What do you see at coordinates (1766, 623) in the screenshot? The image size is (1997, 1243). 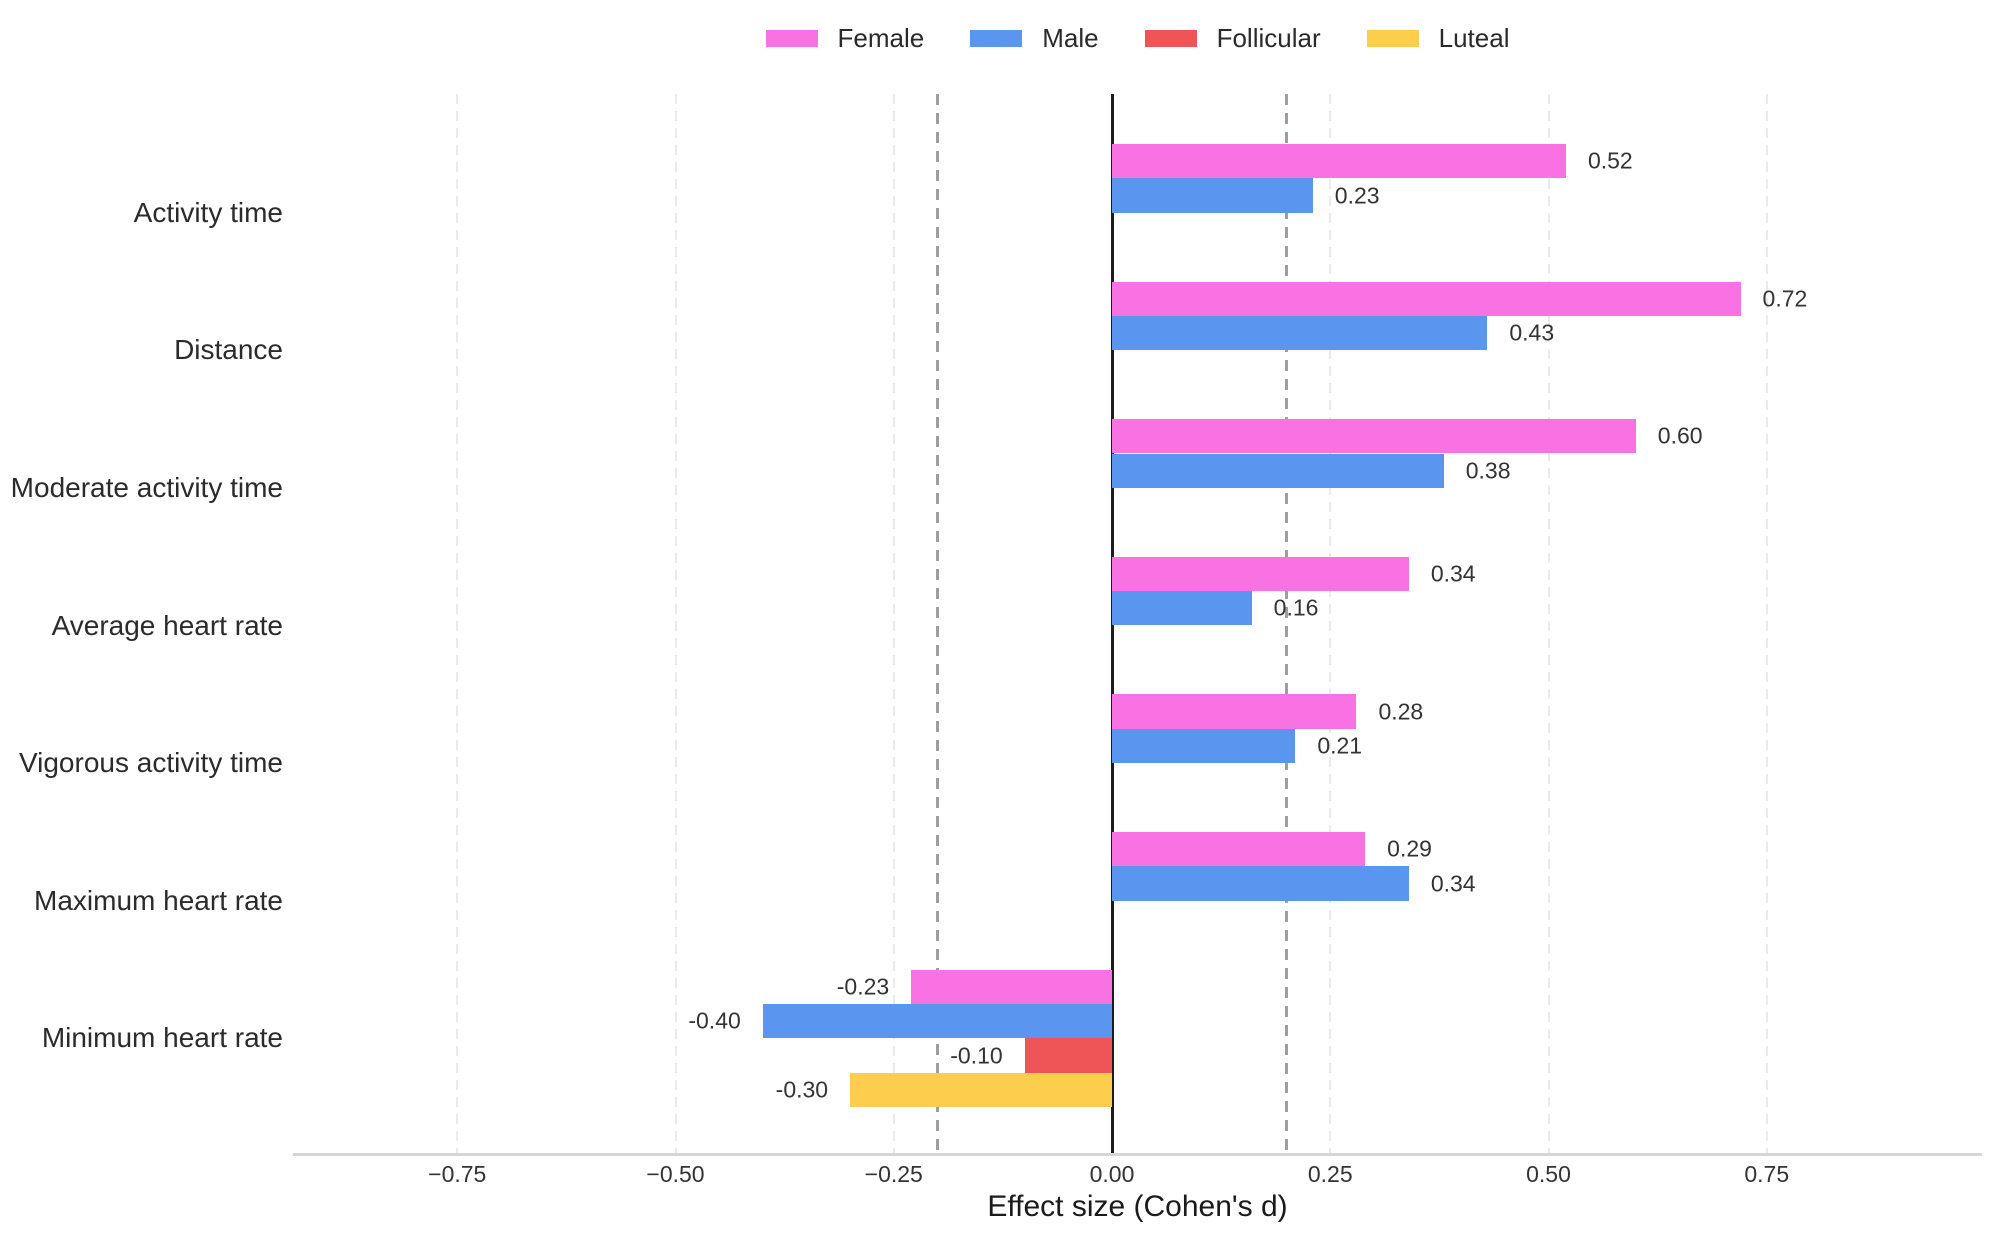 I see `gridline-x-0.75` at bounding box center [1766, 623].